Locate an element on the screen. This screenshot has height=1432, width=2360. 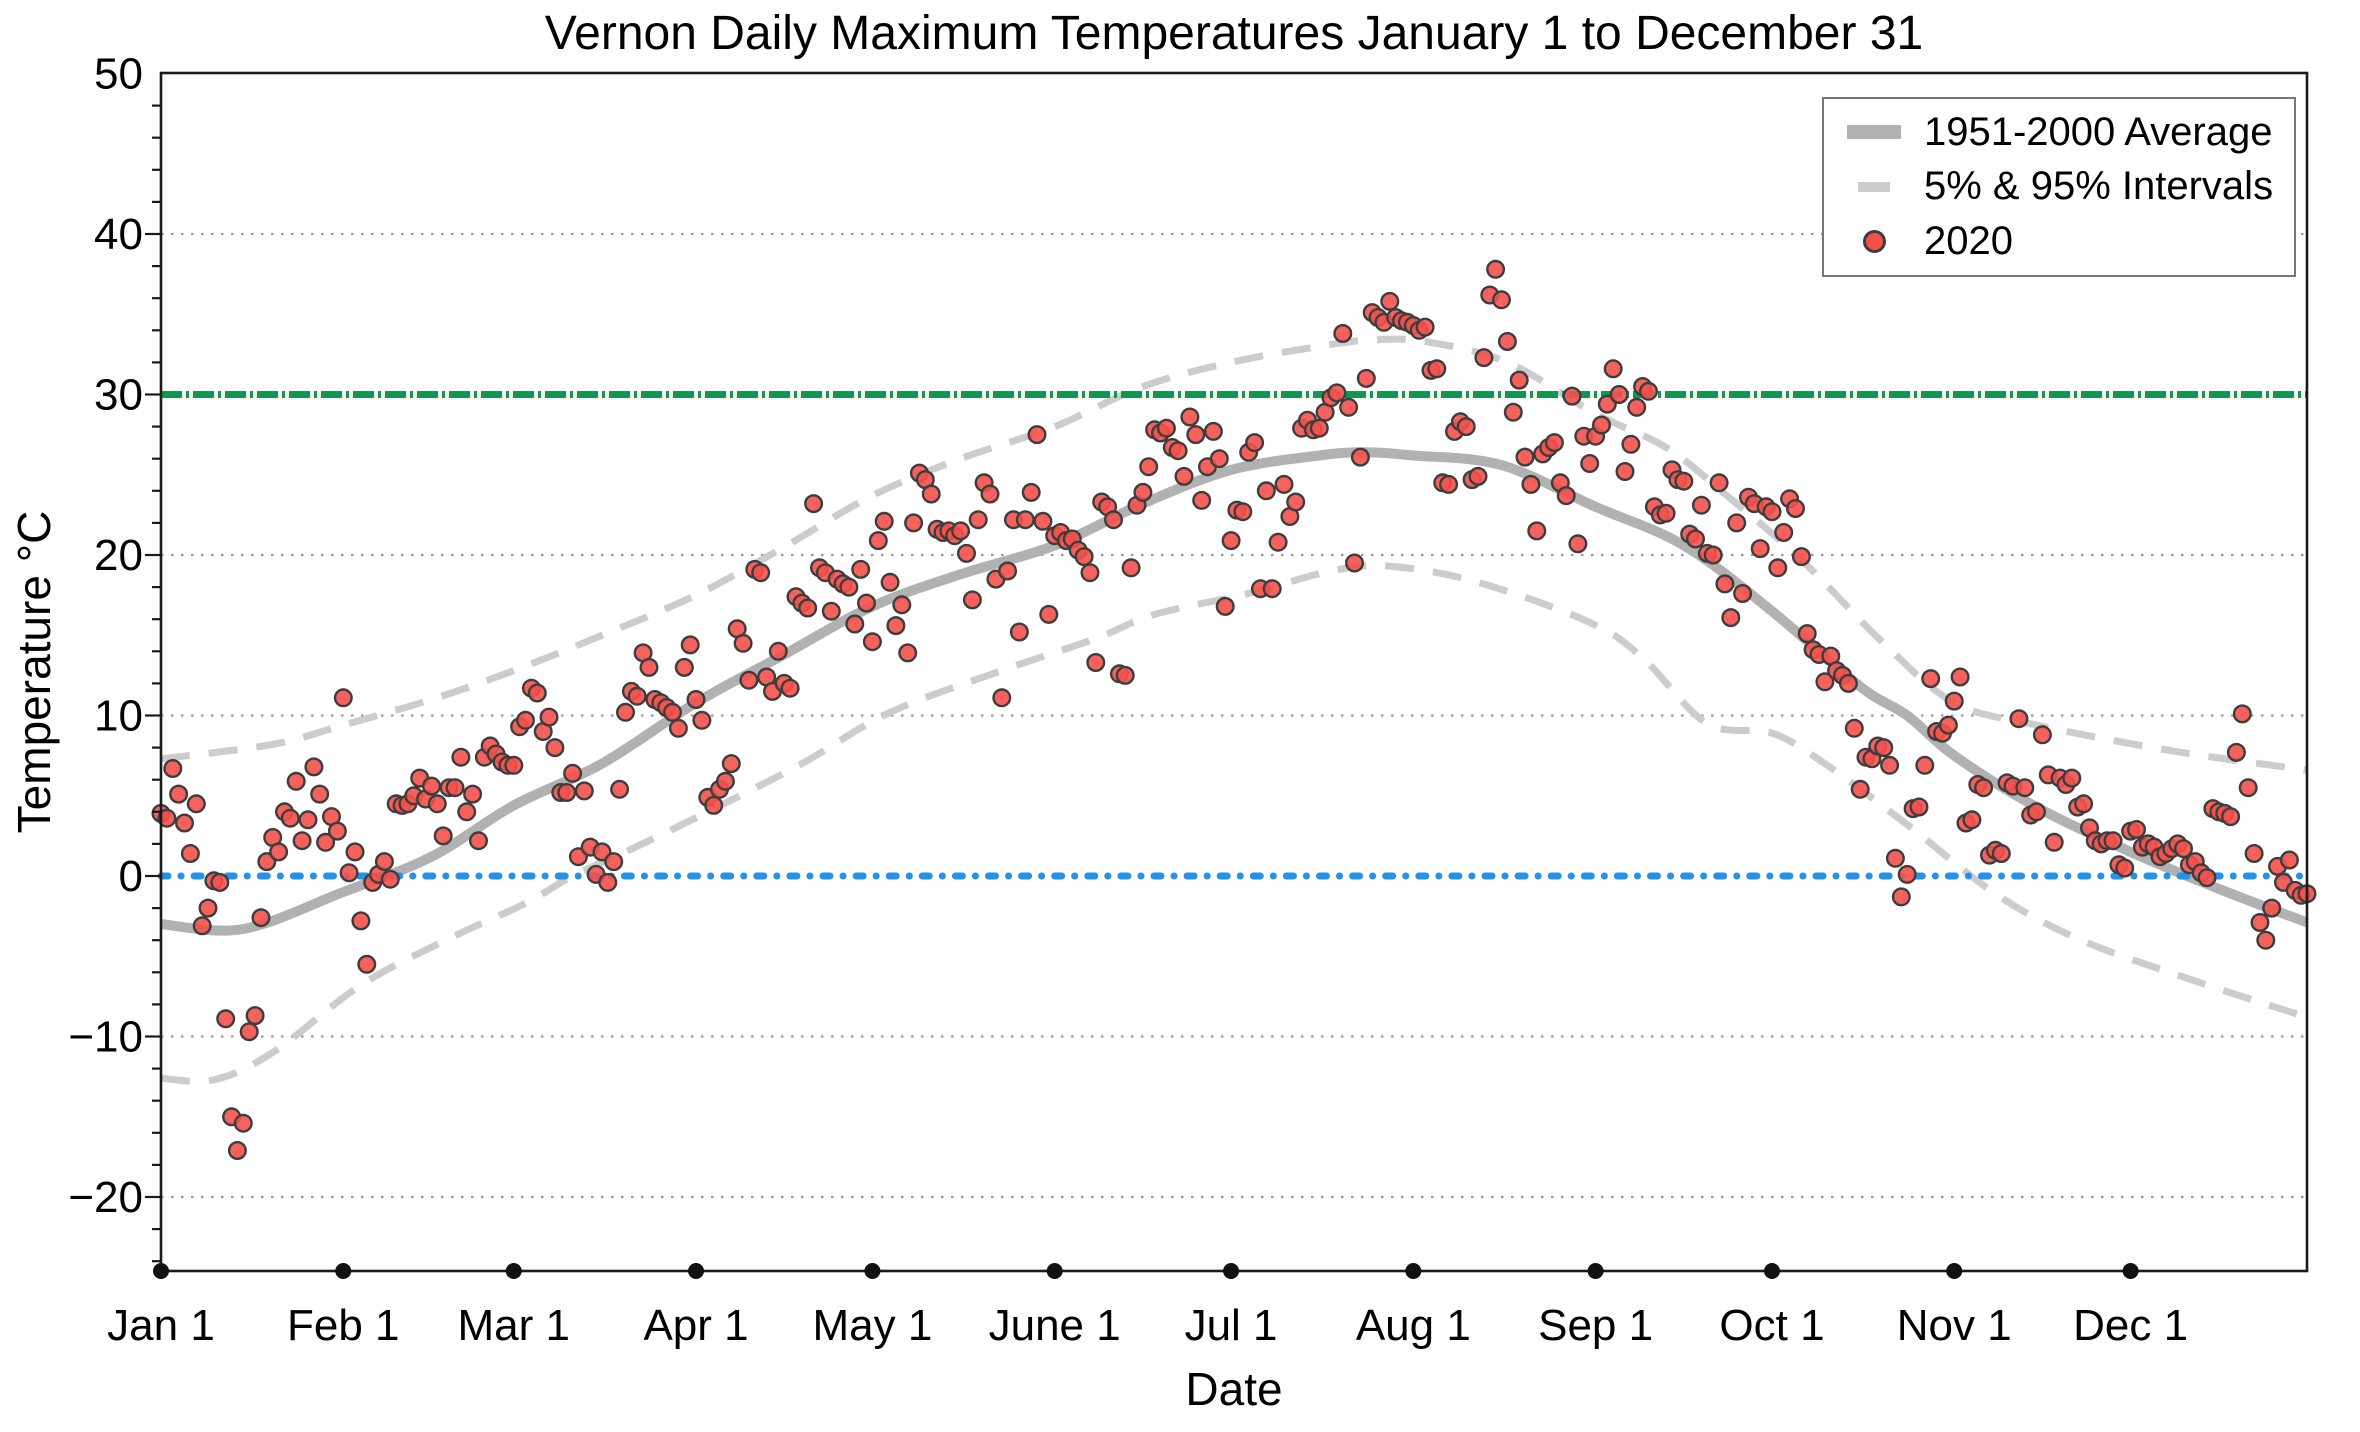
legend-label-2020: 2020 is located at coordinates (1968, 241).